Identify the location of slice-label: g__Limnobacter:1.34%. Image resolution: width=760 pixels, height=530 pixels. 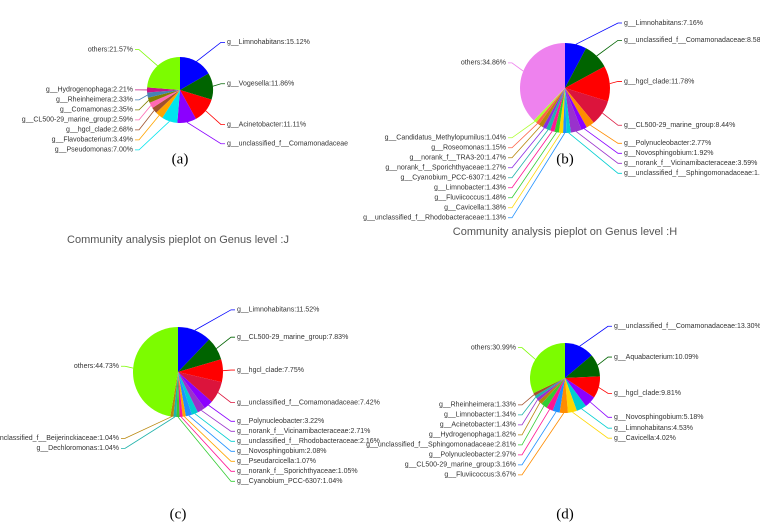
(480, 415).